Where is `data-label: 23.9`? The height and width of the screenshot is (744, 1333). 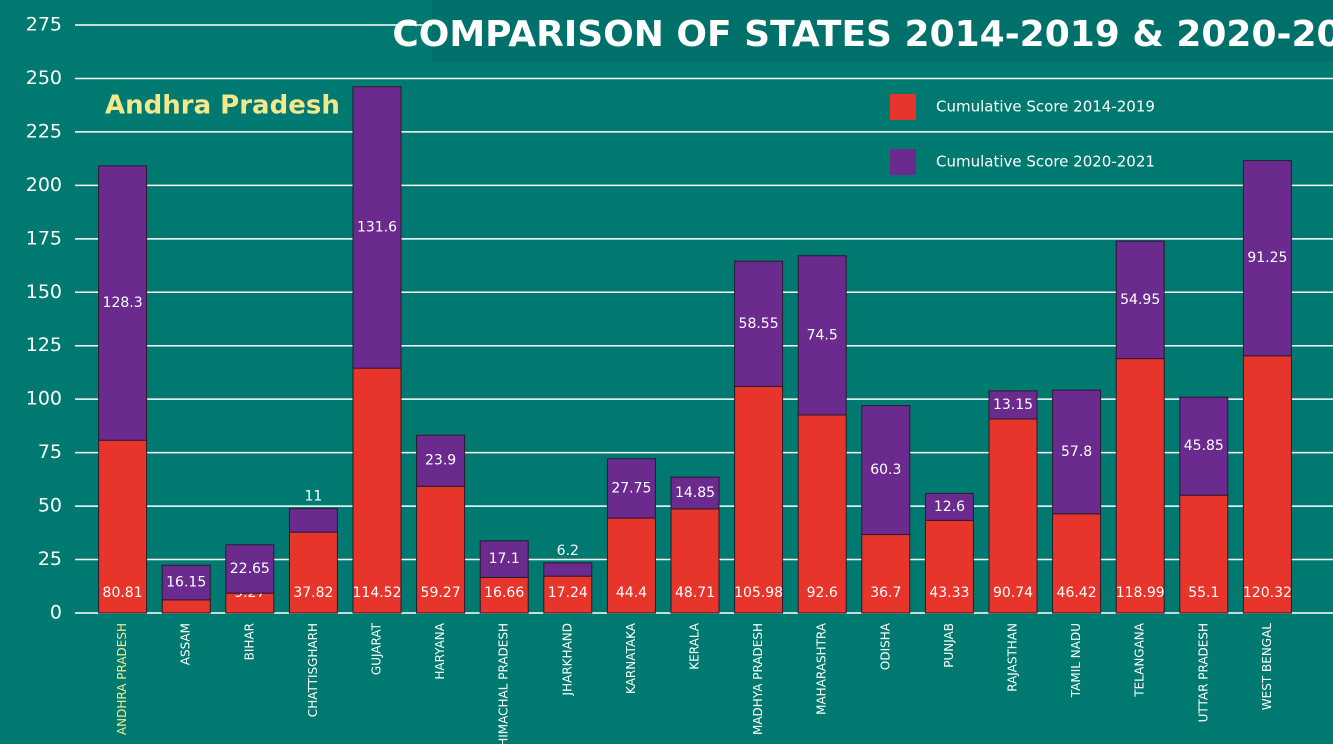
data-label: 23.9 is located at coordinates (440, 461).